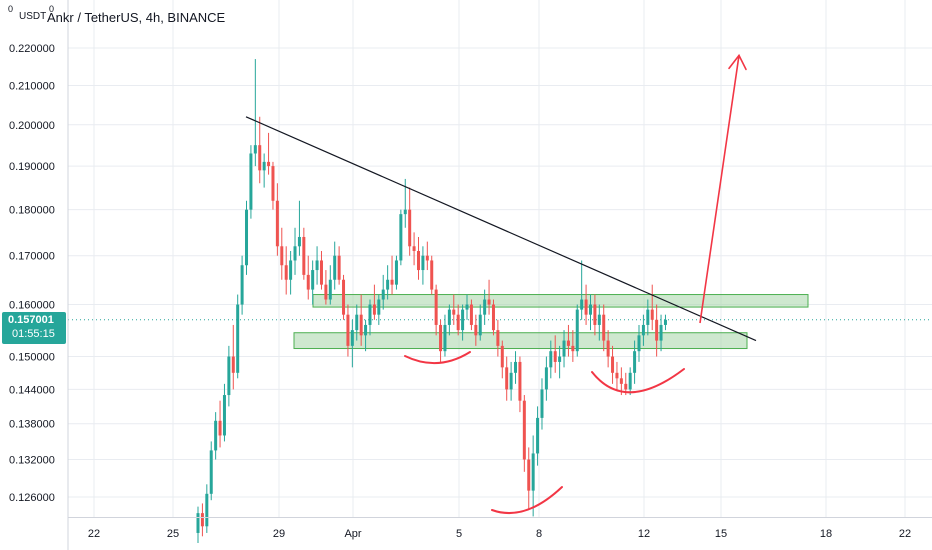  I want to click on x-tick-label: 15, so click(721, 534).